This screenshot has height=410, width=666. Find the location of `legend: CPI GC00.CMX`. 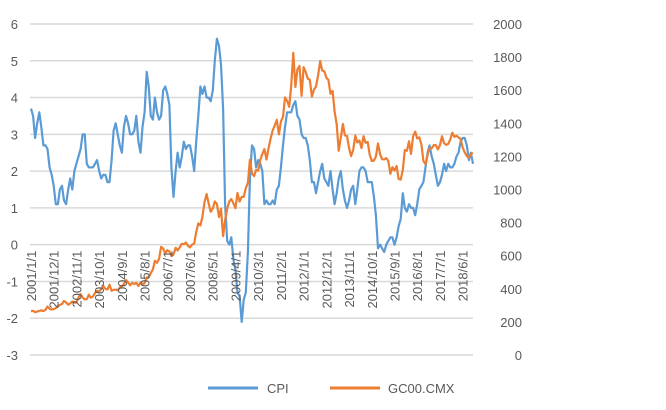

legend: CPI GC00.CMX is located at coordinates (331, 388).